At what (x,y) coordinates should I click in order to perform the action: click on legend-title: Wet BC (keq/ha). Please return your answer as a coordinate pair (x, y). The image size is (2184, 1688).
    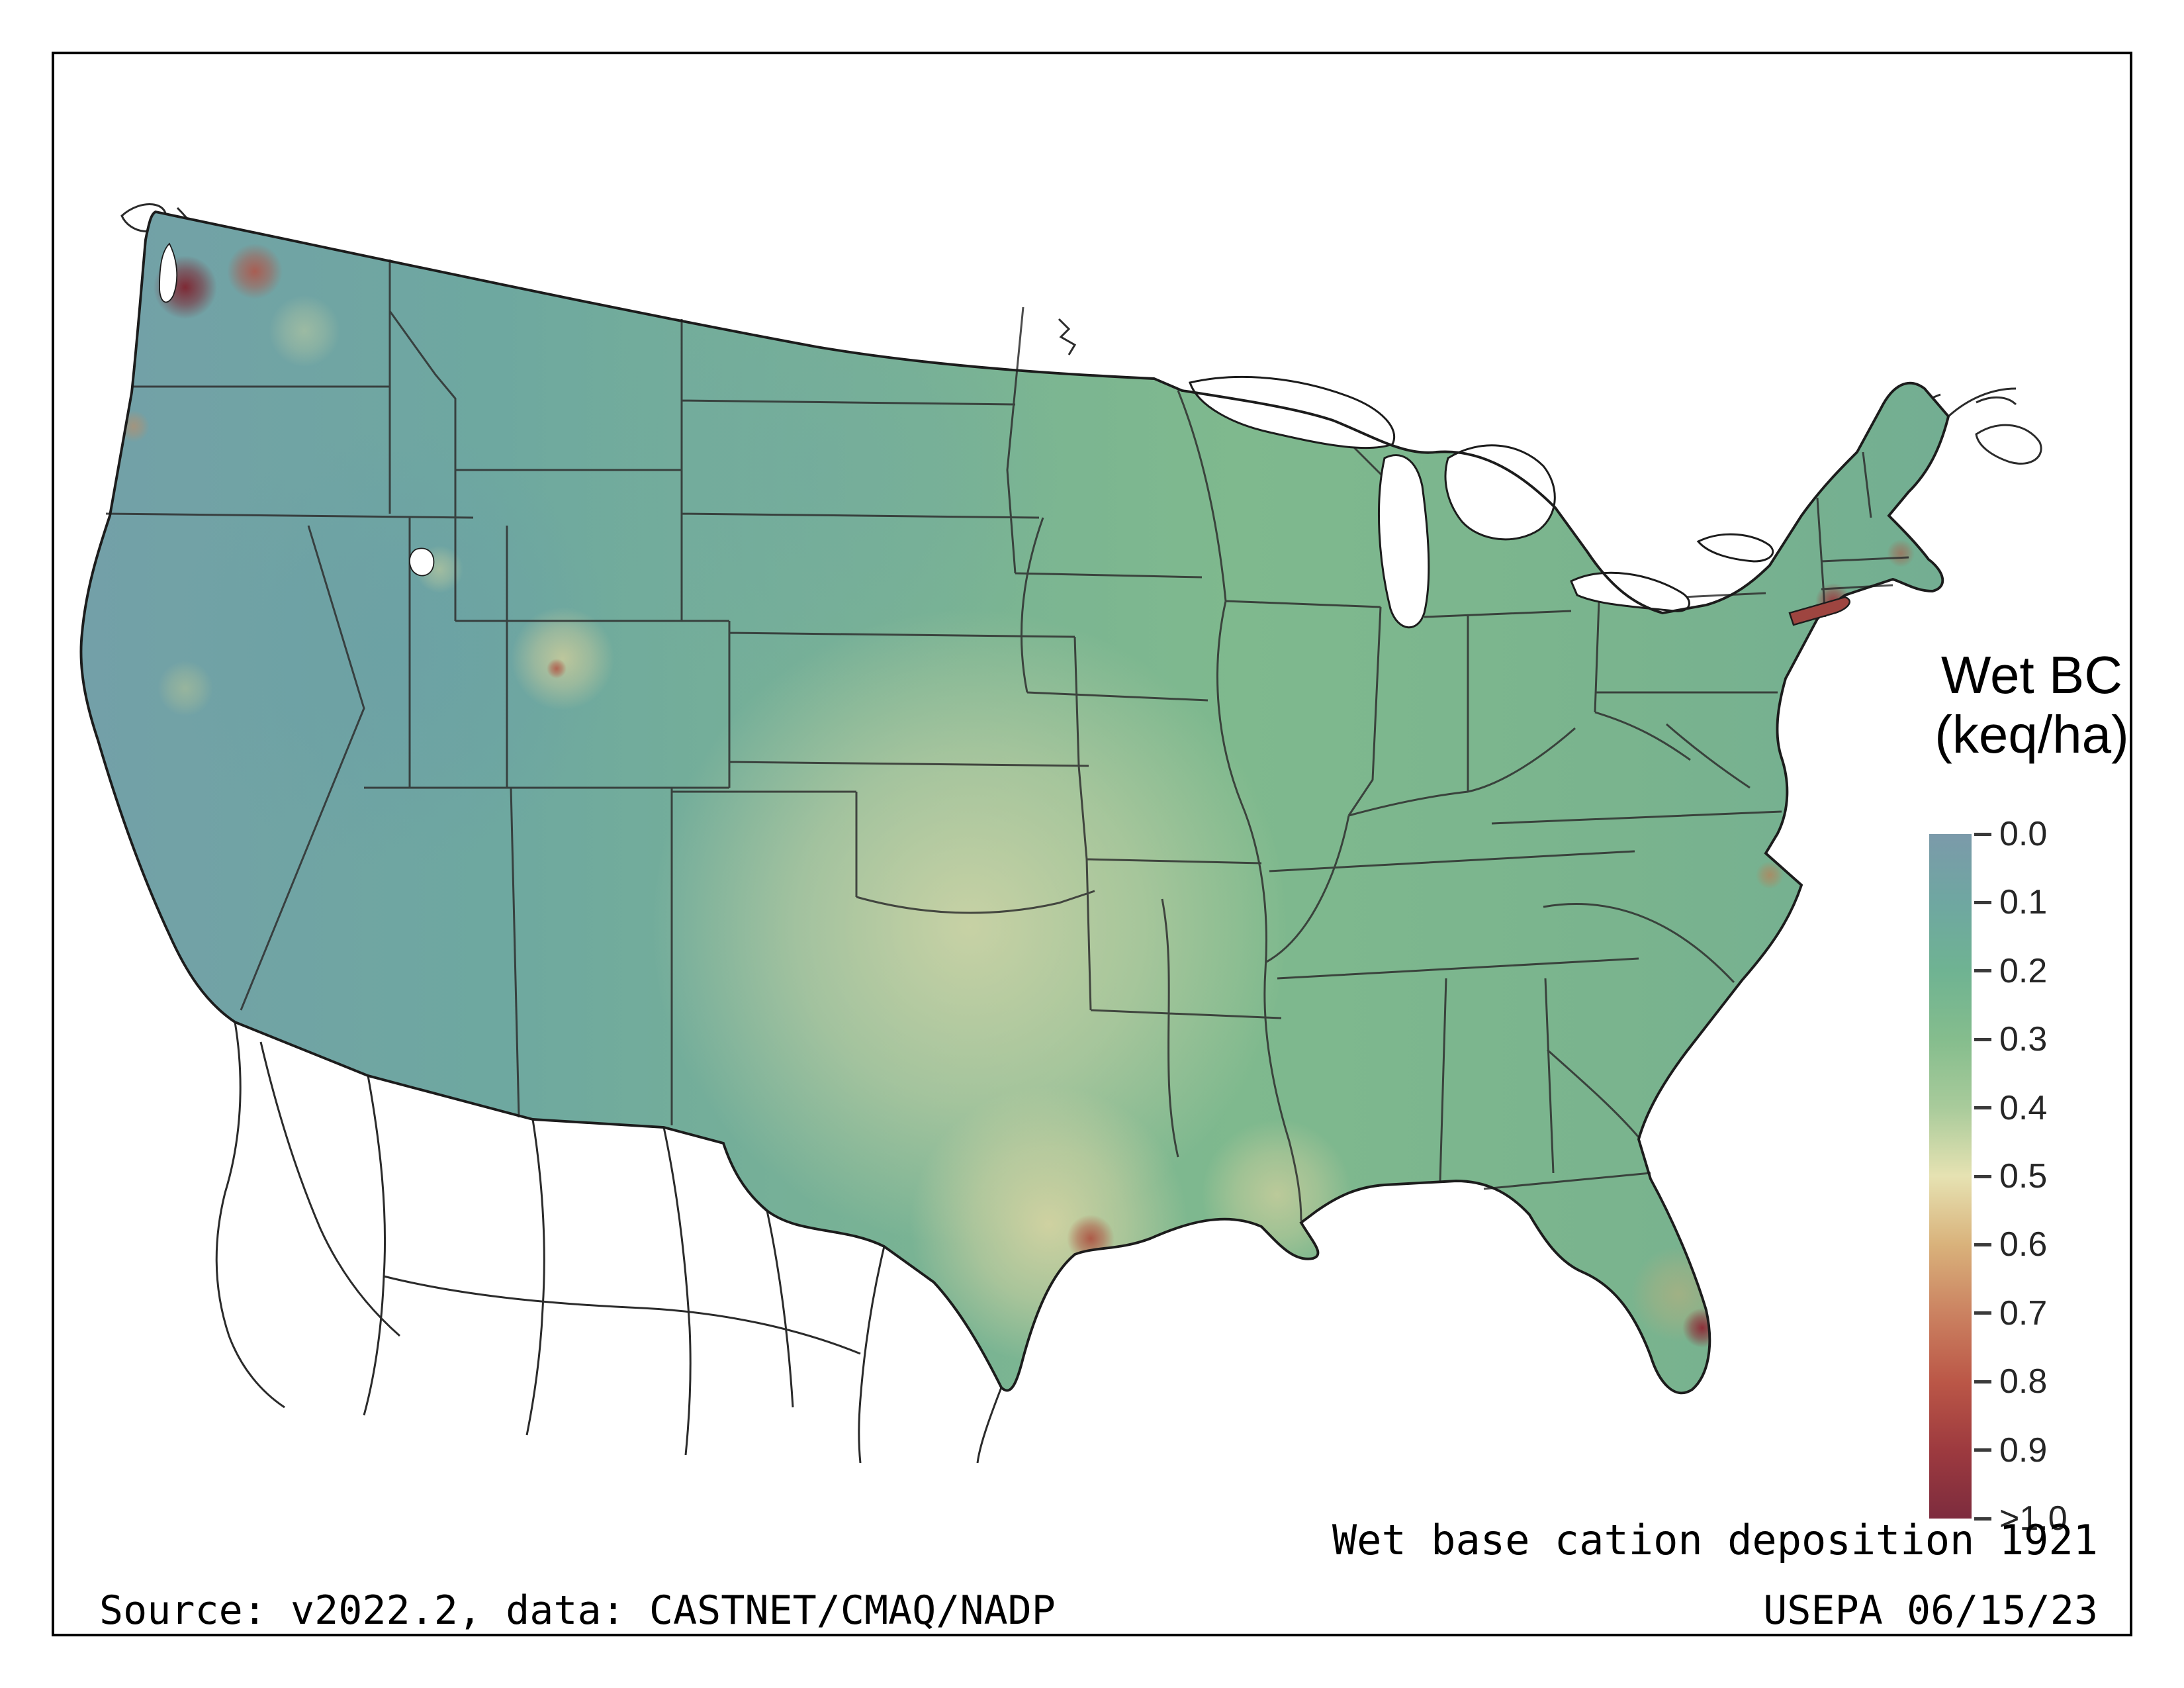
    Looking at the image, I should click on (2031, 704).